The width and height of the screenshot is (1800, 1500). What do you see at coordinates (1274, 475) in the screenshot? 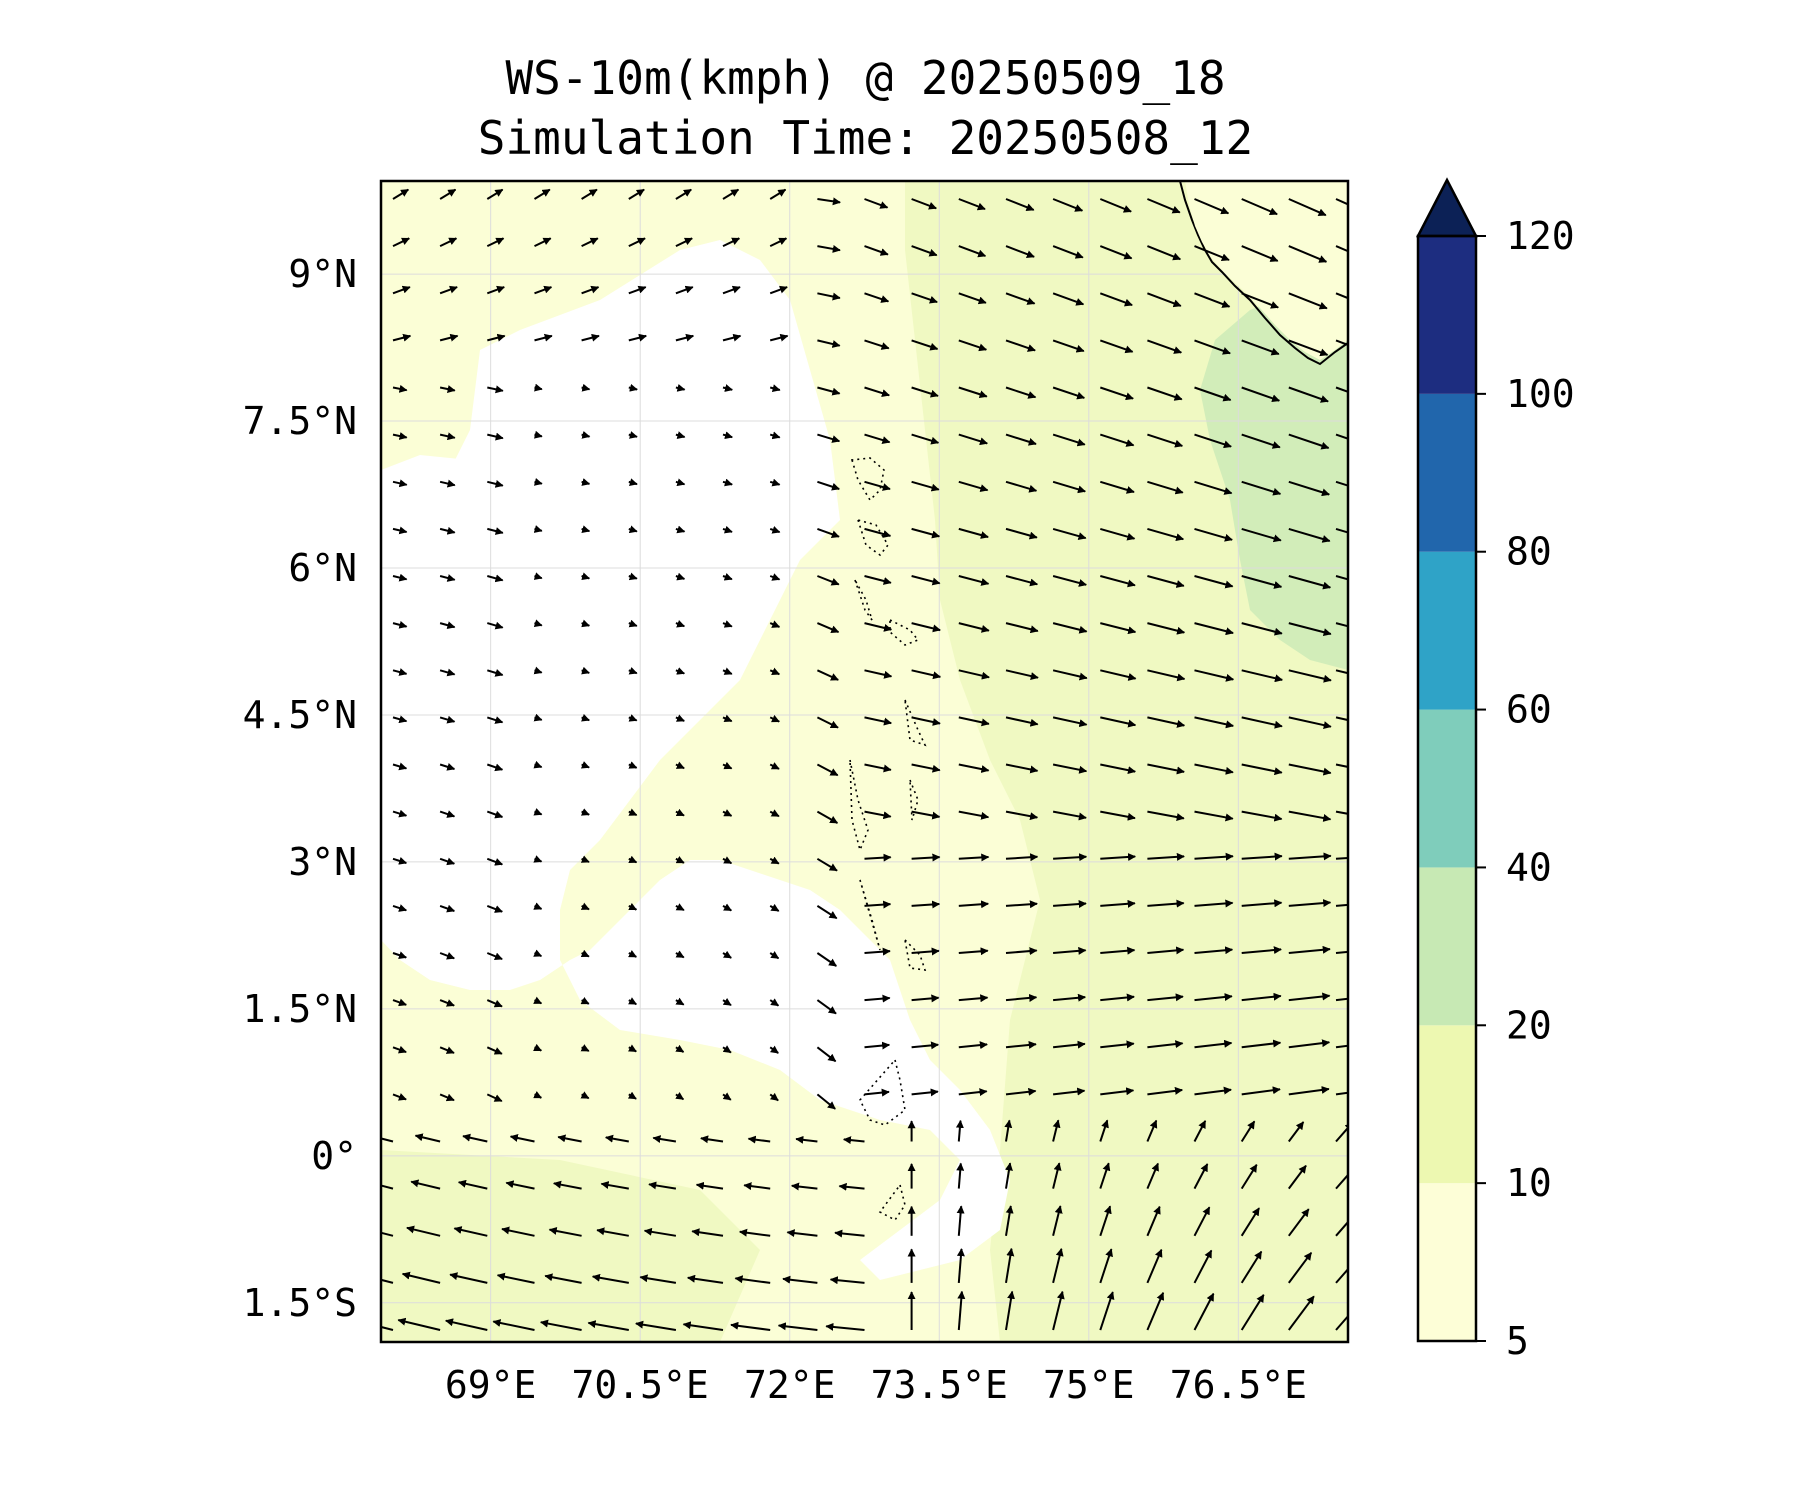
I see `field-fresh` at bounding box center [1274, 475].